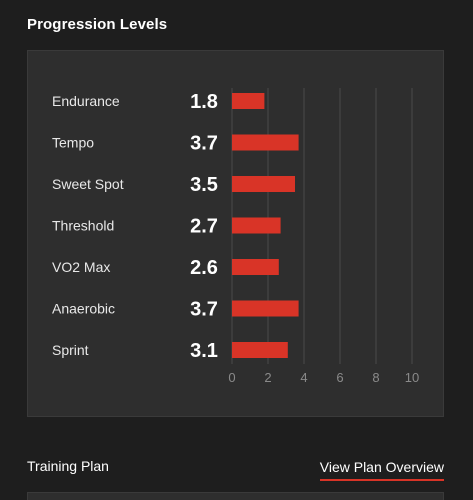  I want to click on value-label: 3.1, so click(204, 351).